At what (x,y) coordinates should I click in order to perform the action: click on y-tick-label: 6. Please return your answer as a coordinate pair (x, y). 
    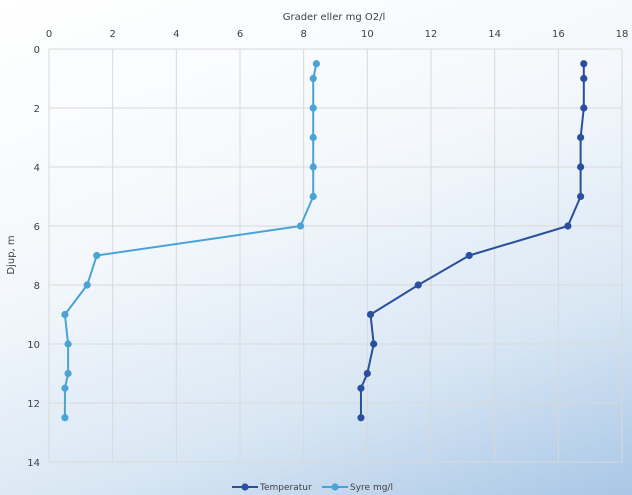
    Looking at the image, I should click on (37, 227).